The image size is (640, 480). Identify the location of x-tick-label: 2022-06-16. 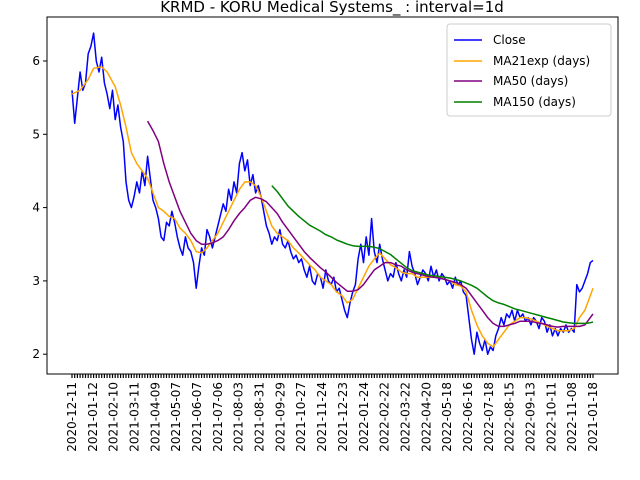
(468, 417).